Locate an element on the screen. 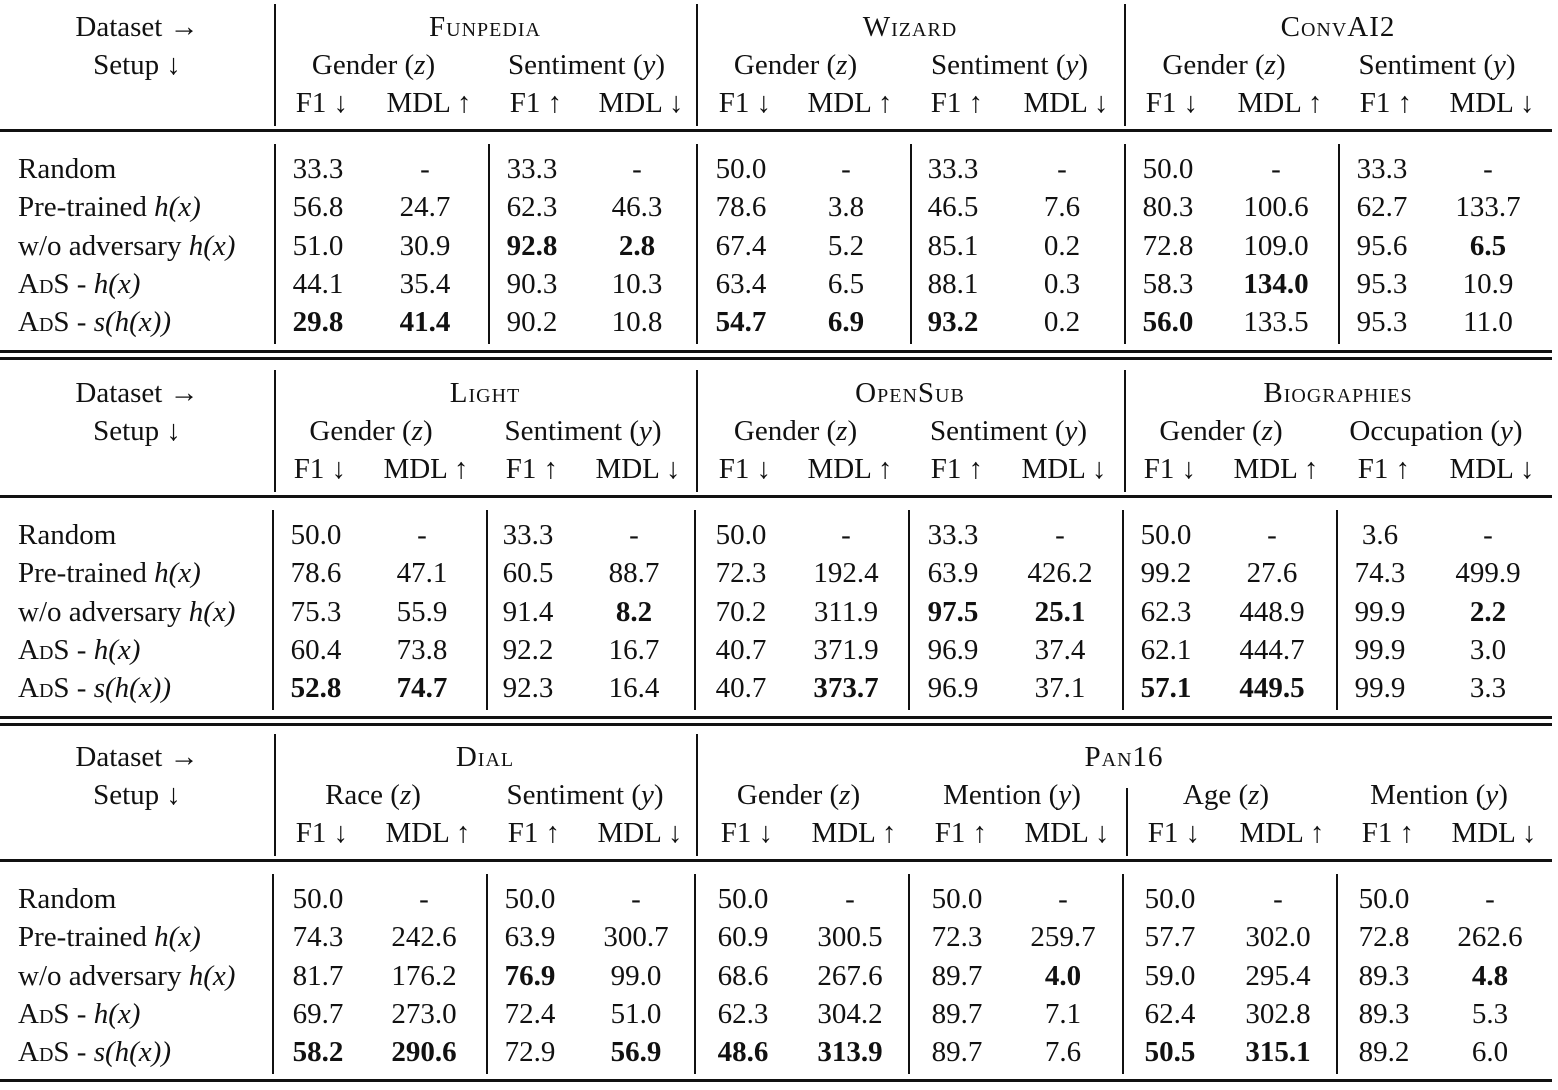  table-cell: 60.5 is located at coordinates (528, 573).